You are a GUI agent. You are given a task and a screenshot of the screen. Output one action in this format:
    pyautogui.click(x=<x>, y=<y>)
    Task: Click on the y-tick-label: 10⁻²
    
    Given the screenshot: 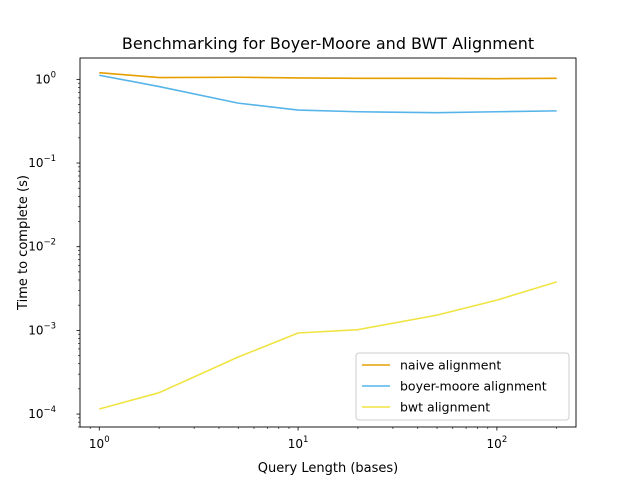 What is the action you would take?
    pyautogui.click(x=42, y=246)
    